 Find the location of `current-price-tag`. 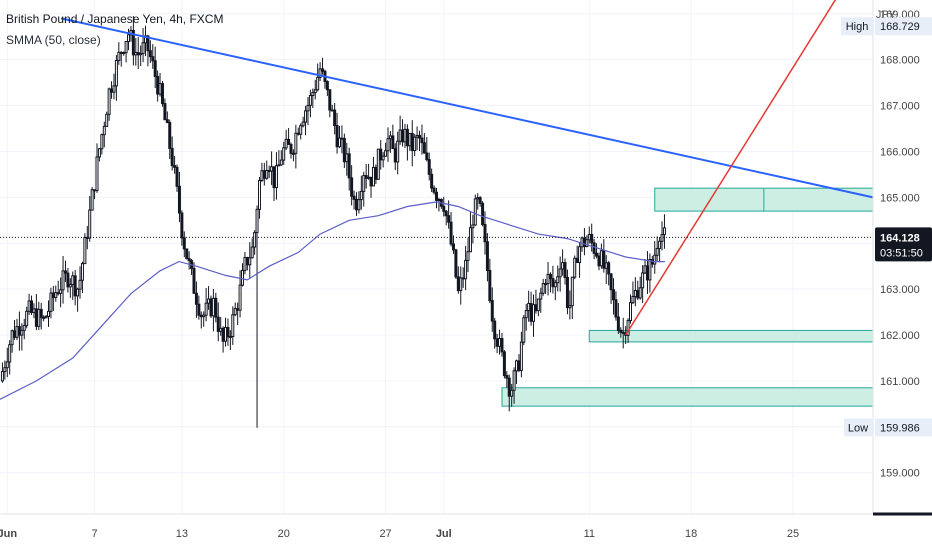

current-price-tag is located at coordinates (903, 244).